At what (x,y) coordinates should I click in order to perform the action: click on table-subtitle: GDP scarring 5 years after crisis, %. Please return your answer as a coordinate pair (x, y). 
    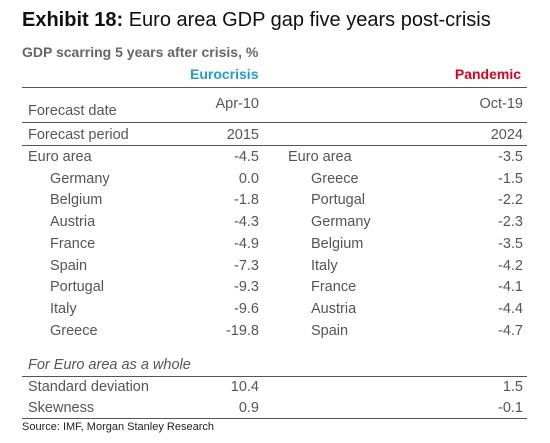
    Looking at the image, I should click on (140, 52).